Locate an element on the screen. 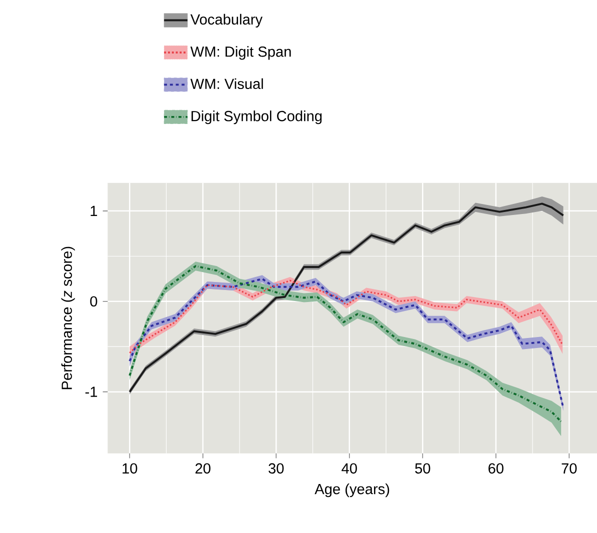 The image size is (597, 533). legend-label: Digit Symbol Coding is located at coordinates (257, 117).